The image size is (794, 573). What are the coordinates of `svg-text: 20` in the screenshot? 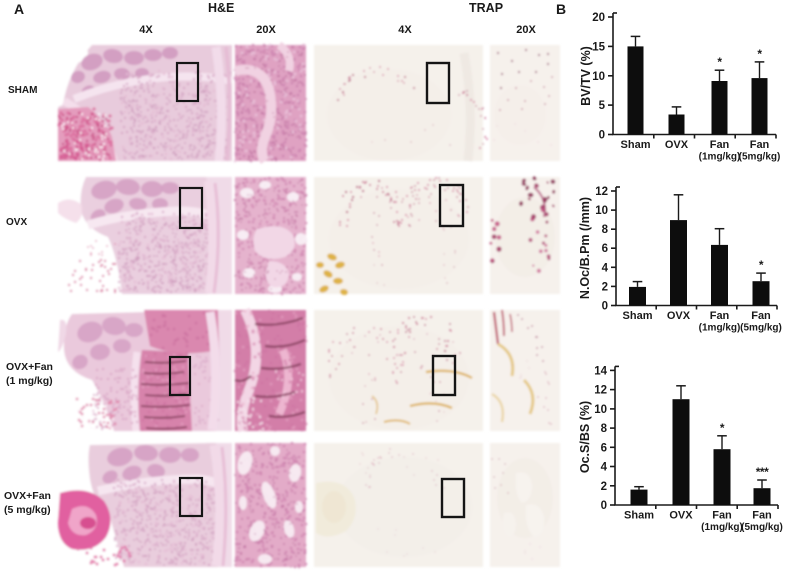 It's located at (598, 18).